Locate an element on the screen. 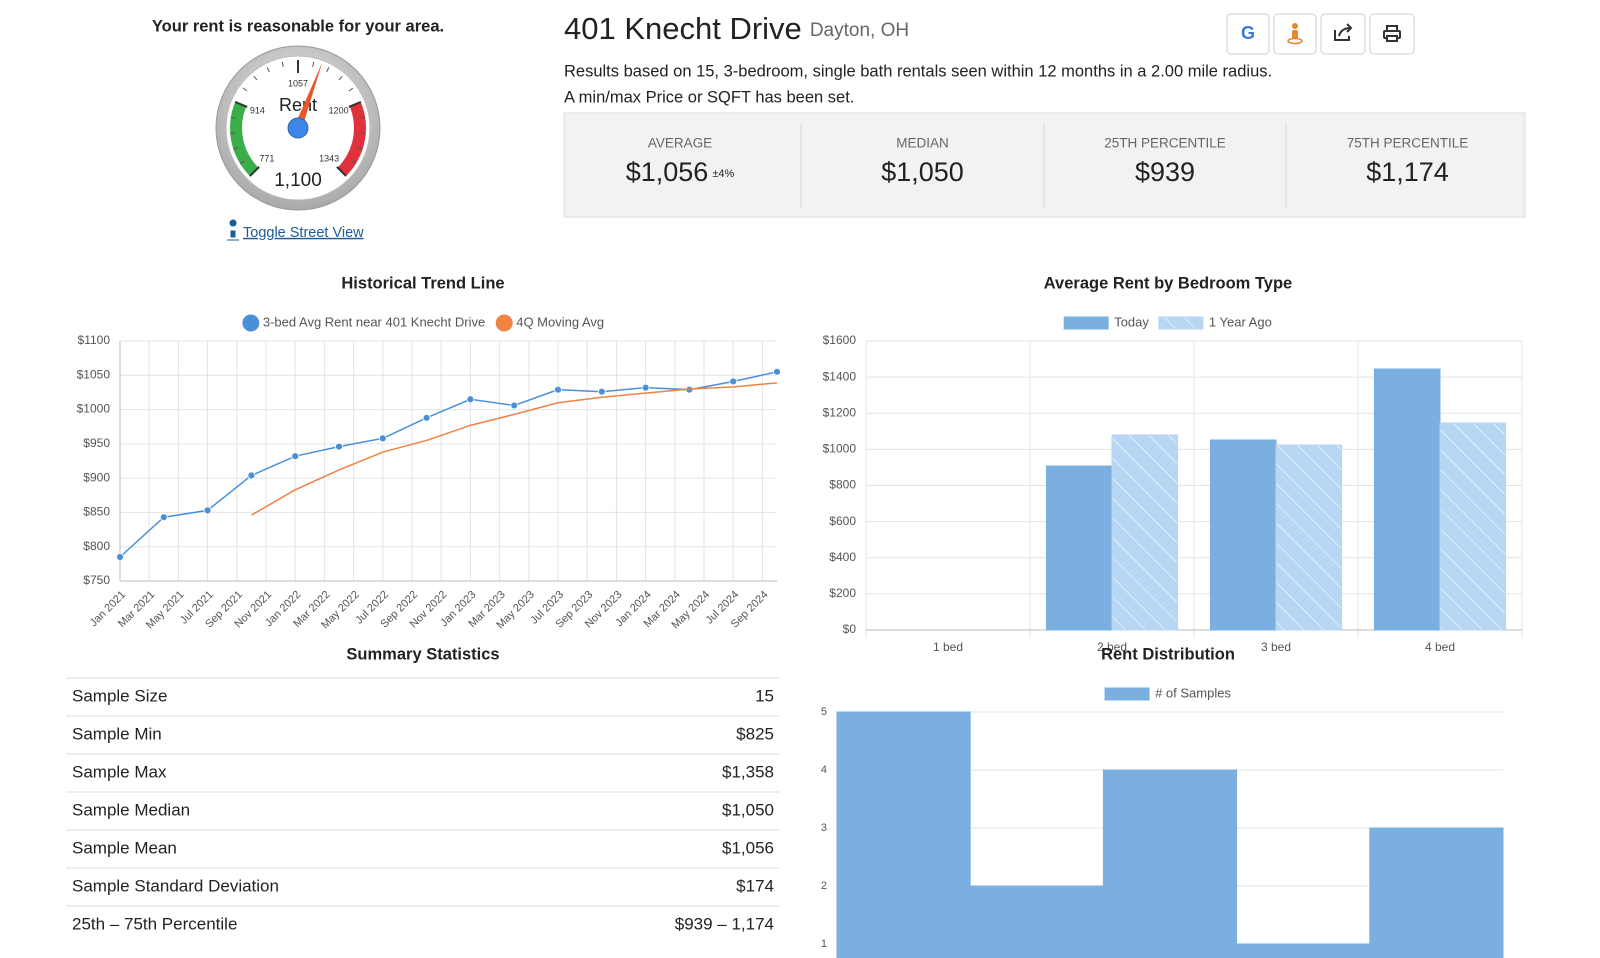 The height and width of the screenshot is (958, 1600). x-tick-label: 4 bed is located at coordinates (1440, 647).